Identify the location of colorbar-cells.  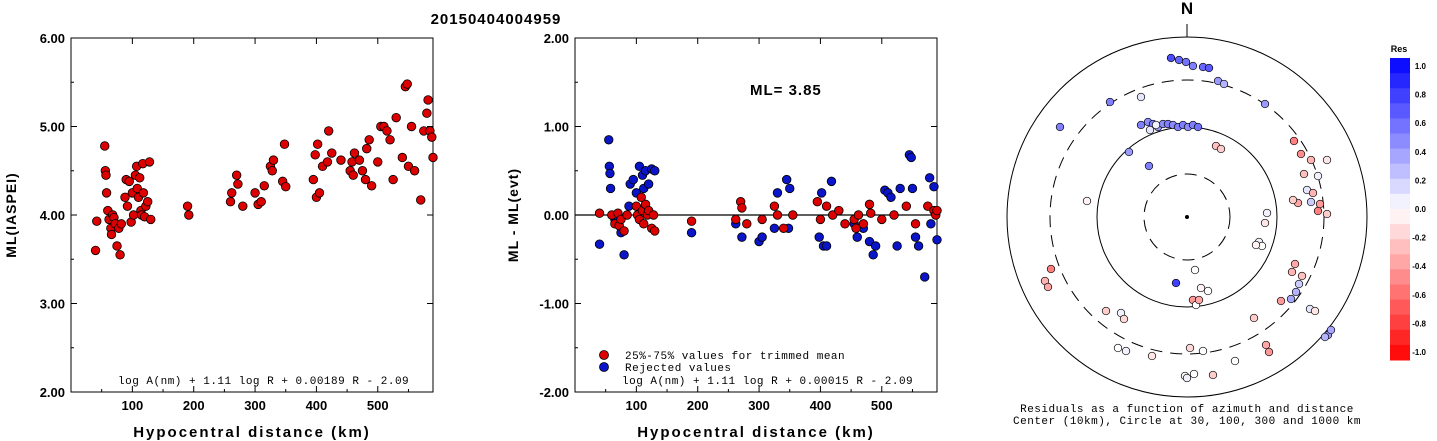
(1400, 209).